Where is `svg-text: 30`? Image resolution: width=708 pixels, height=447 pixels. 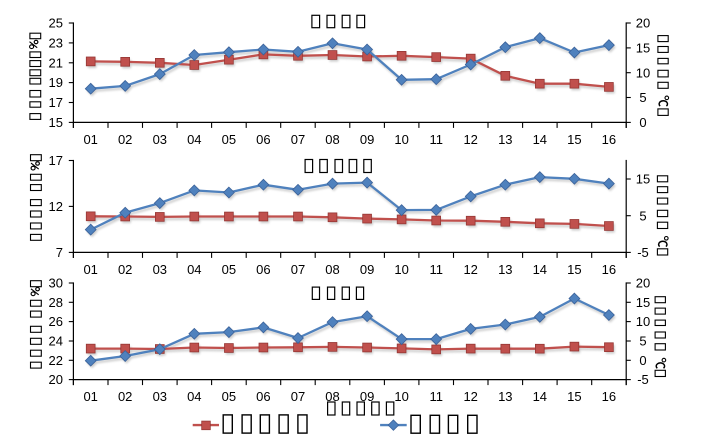 svg-text: 30 is located at coordinates (56, 283).